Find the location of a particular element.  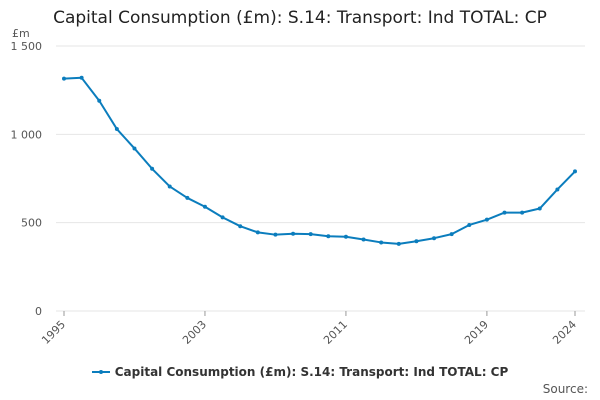

y-tick-label: 1 500 is located at coordinates (27, 46).